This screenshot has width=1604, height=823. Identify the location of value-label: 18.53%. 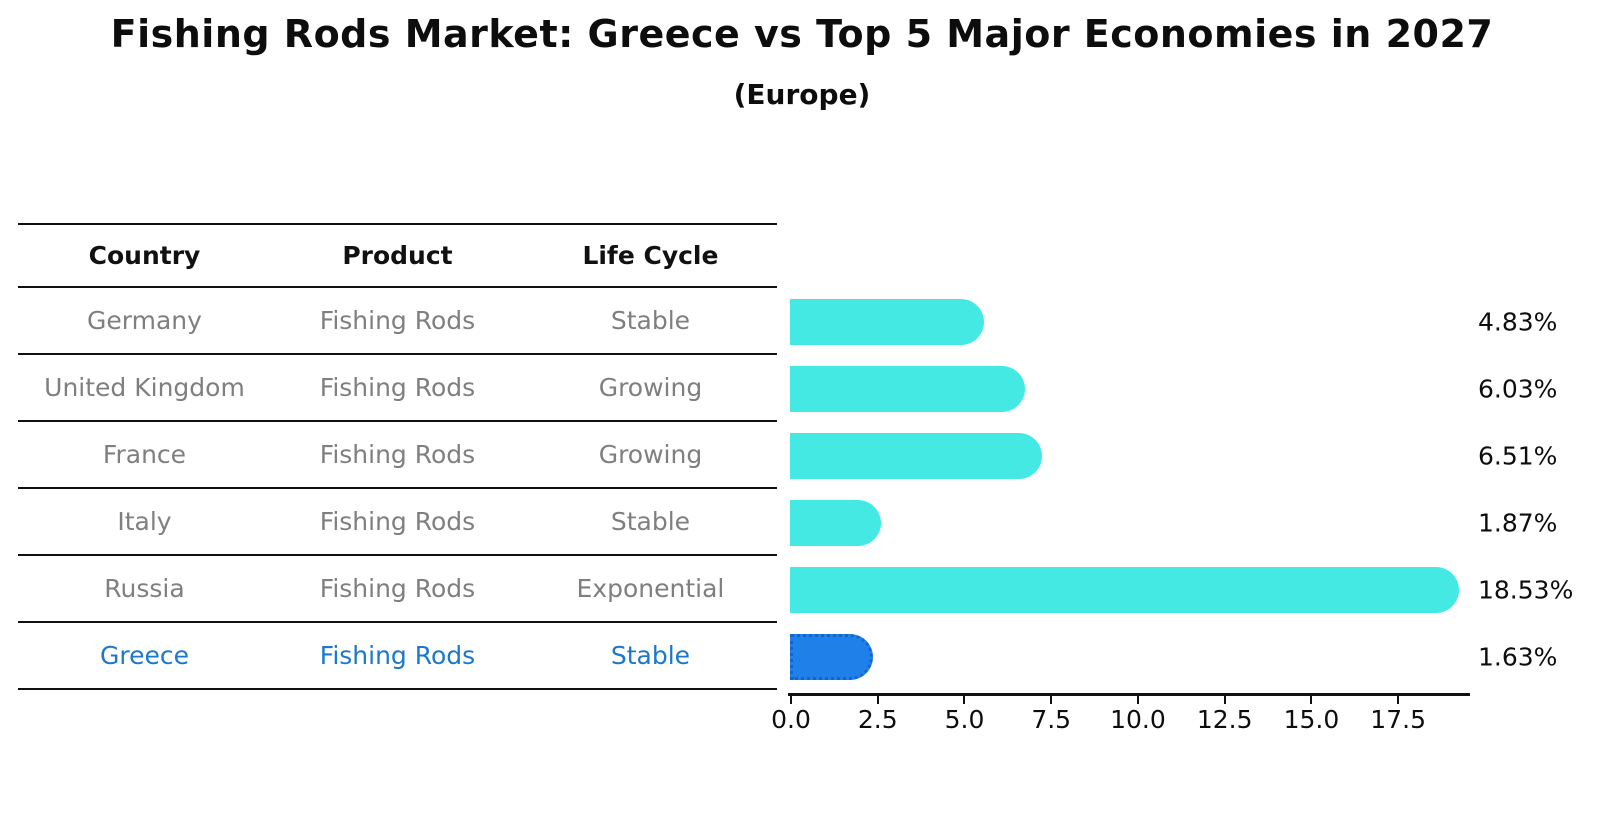
(1526, 589).